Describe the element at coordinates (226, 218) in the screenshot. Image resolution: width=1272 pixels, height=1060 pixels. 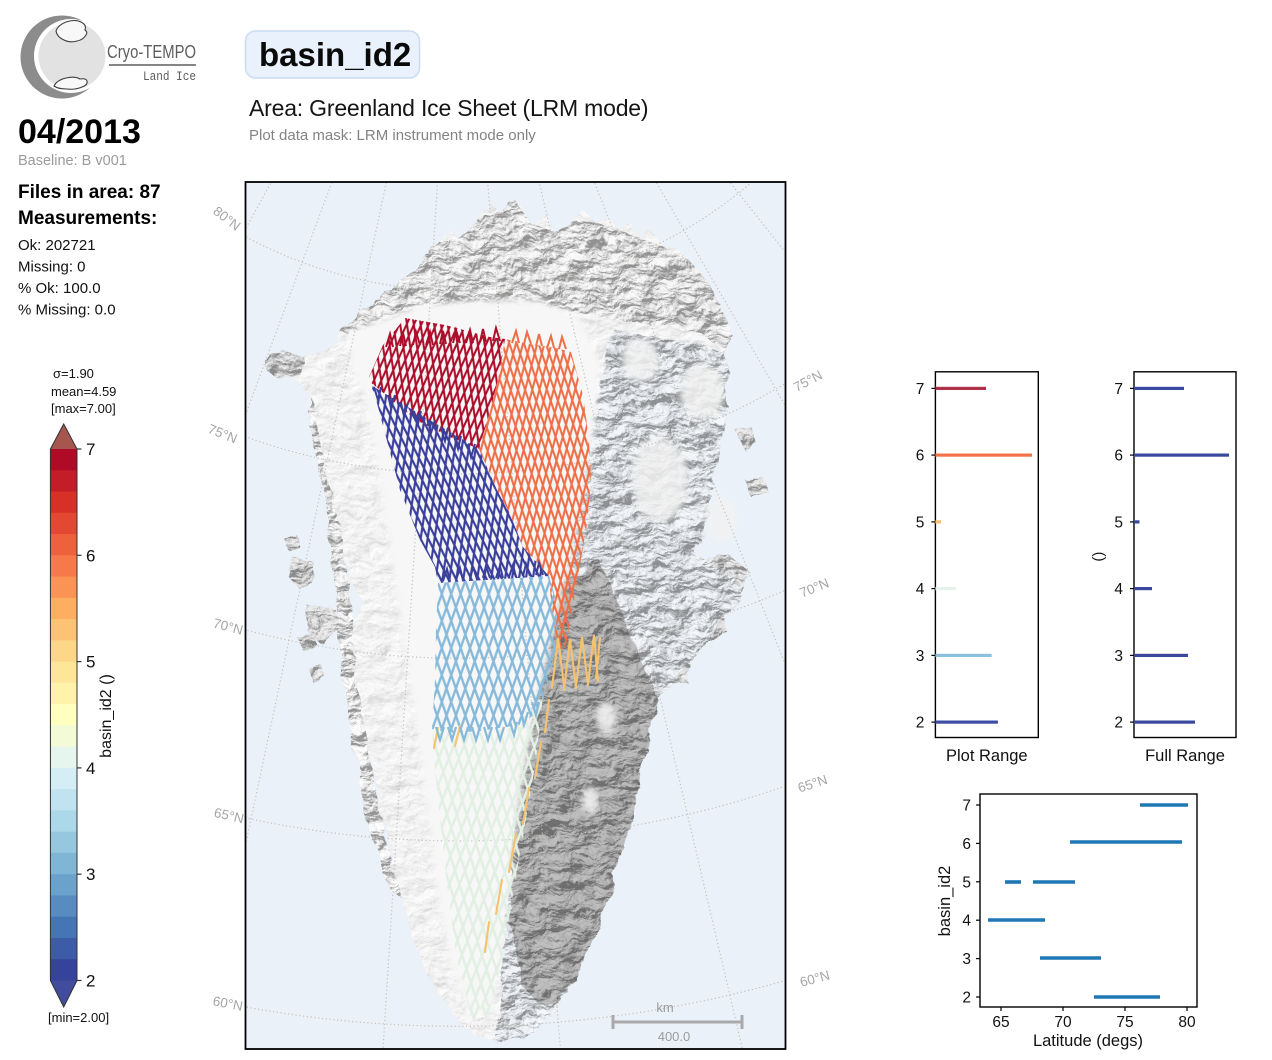
I see `svg-text: 80°N` at that location.